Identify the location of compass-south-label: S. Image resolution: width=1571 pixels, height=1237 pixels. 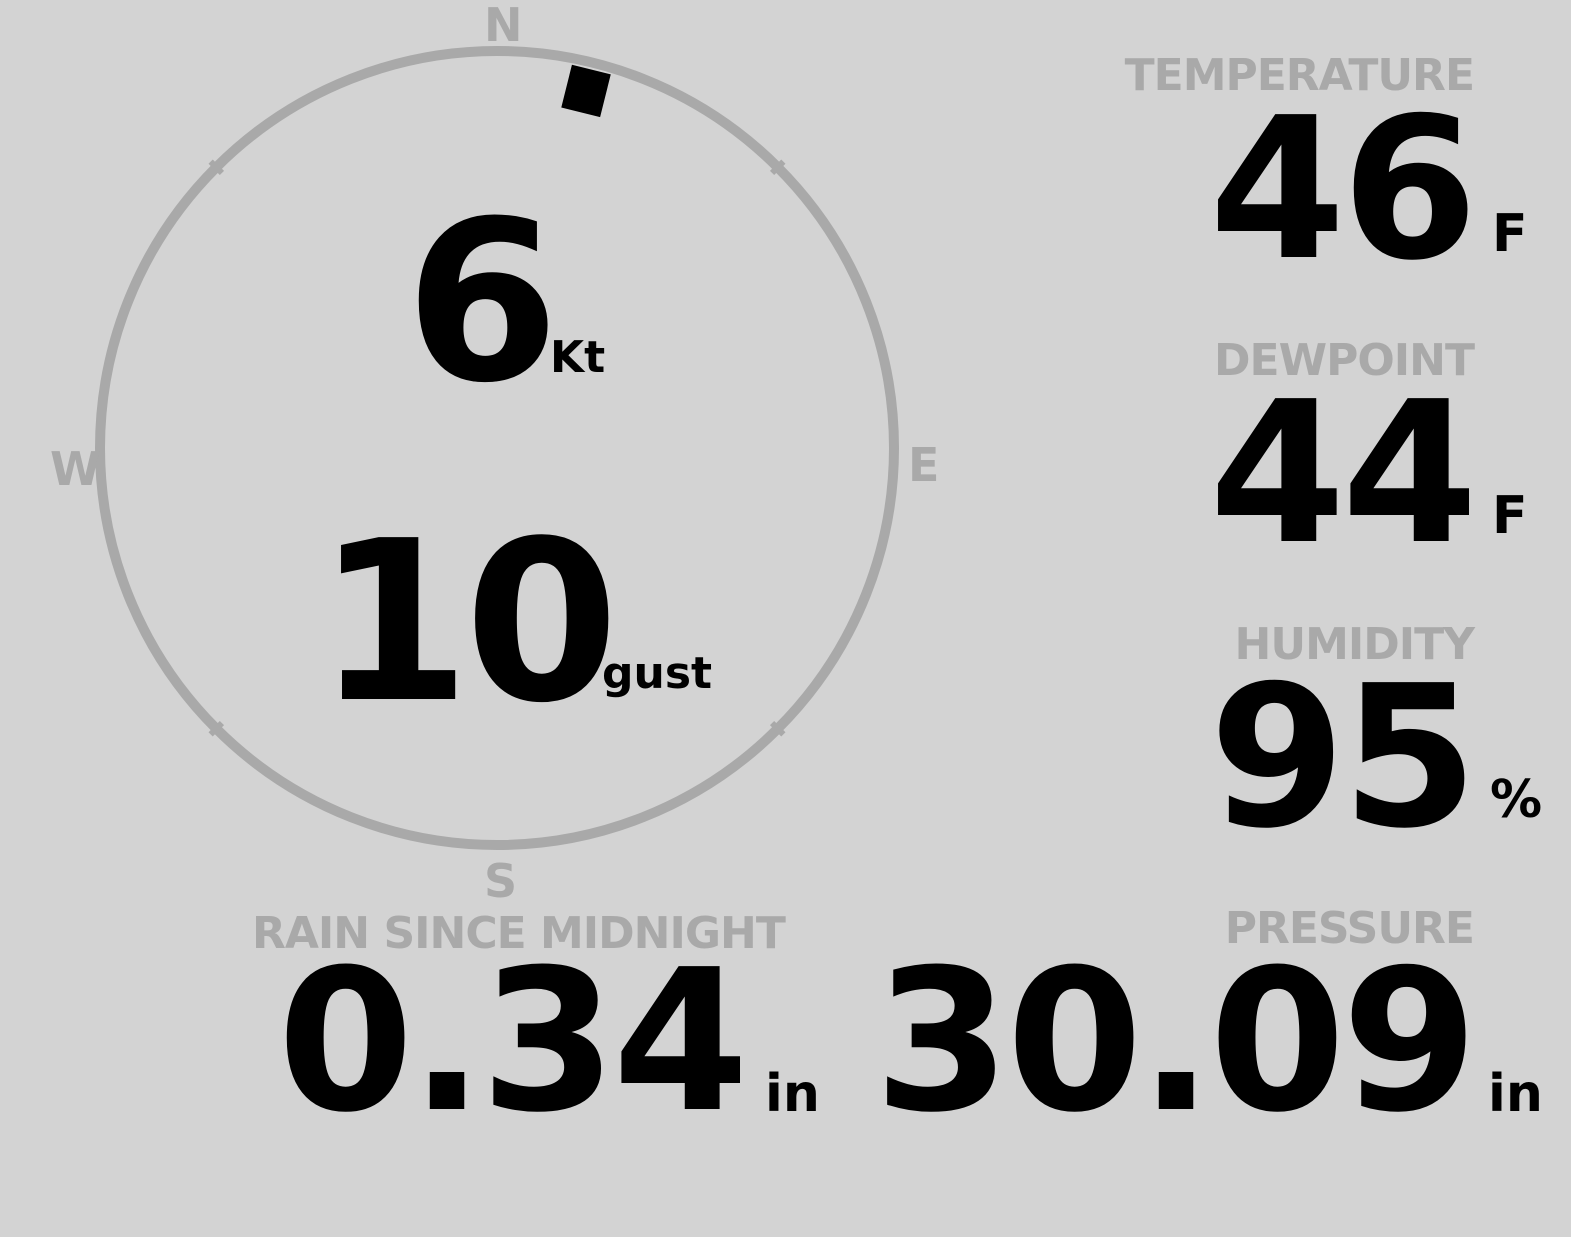
(501, 881).